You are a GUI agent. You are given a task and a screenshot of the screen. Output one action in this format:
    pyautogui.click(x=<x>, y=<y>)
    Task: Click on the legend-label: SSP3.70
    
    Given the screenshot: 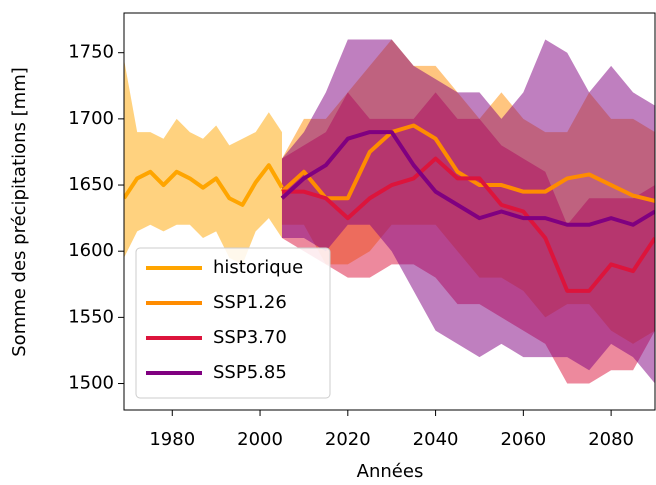 What is the action you would take?
    pyautogui.click(x=250, y=337)
    